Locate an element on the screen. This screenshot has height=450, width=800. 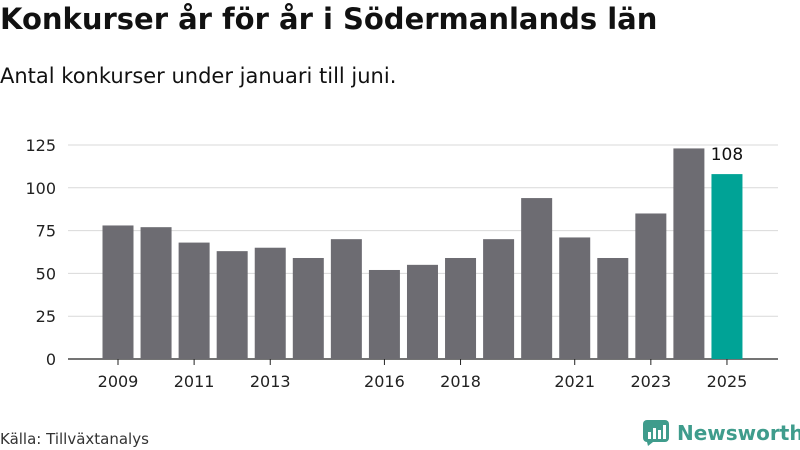
bar-2018 is located at coordinates (461, 308).